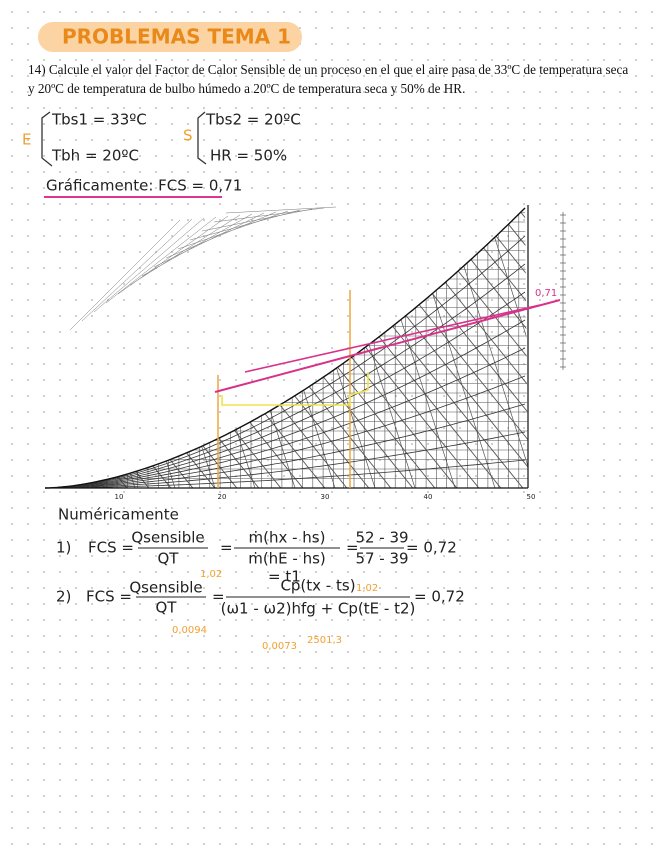  I want to click on denominator: 57 - 39, so click(381, 559).